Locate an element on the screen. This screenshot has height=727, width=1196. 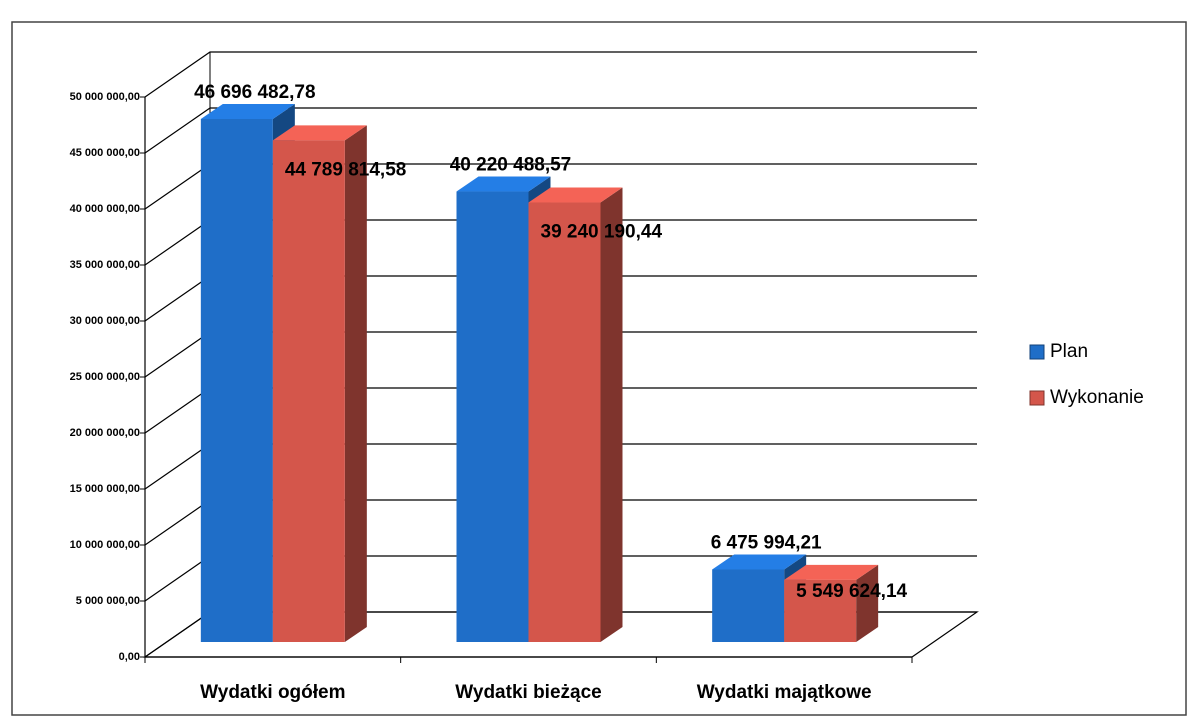
value-label: 44 789 814,58 is located at coordinates (346, 169).